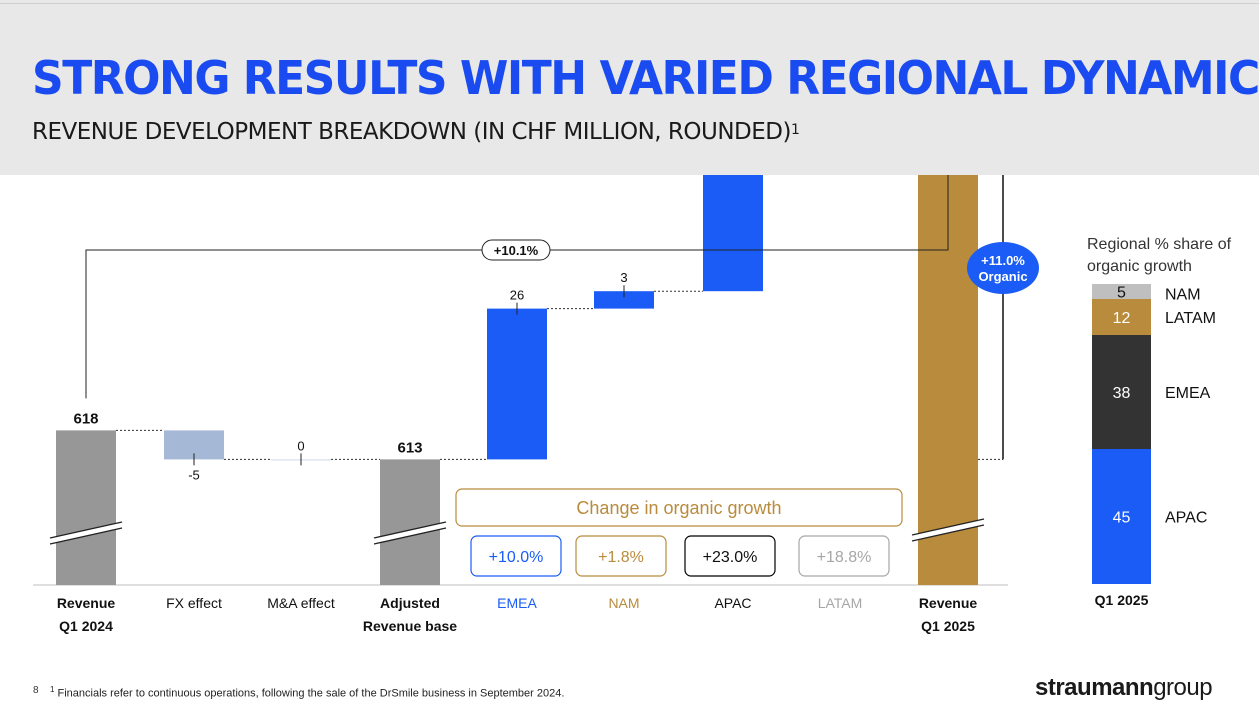  I want to click on data-label: 3, so click(623, 277).